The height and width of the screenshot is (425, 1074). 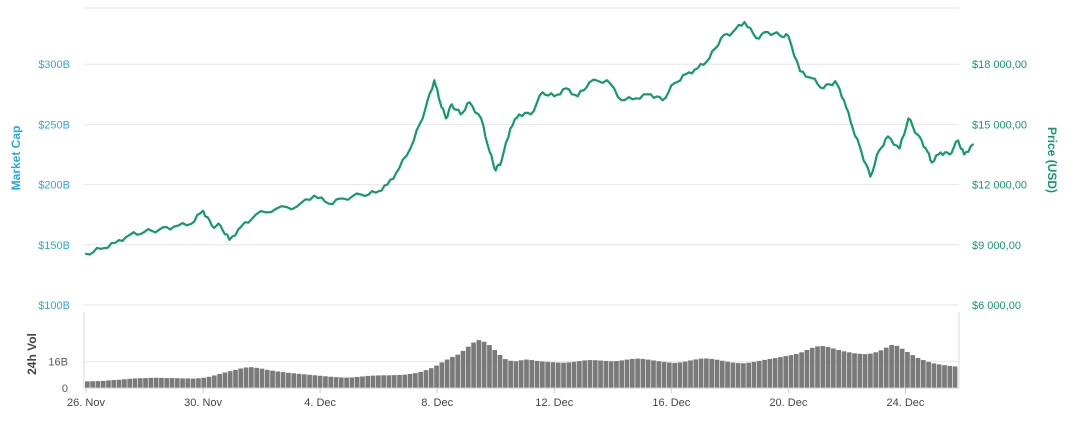 I want to click on x-tick-label: 4. Dec, so click(x=320, y=403).